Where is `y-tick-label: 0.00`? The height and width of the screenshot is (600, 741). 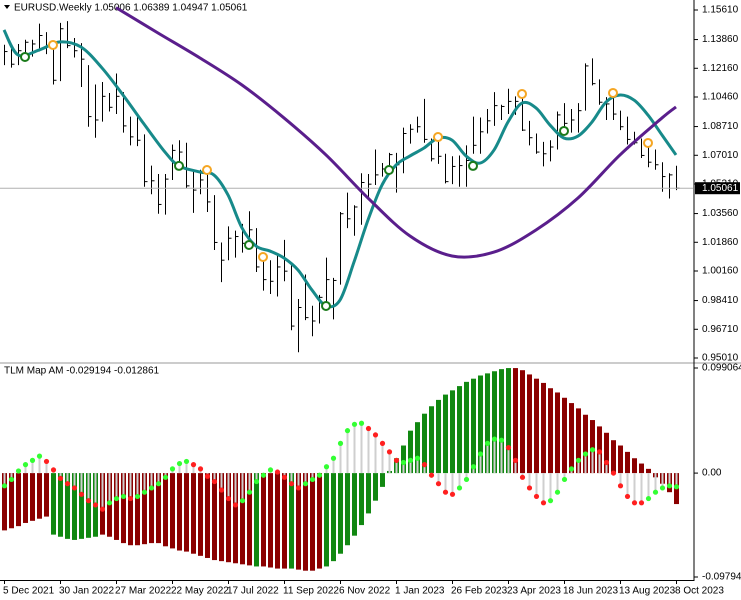
y-tick-label: 0.00 is located at coordinates (712, 473).